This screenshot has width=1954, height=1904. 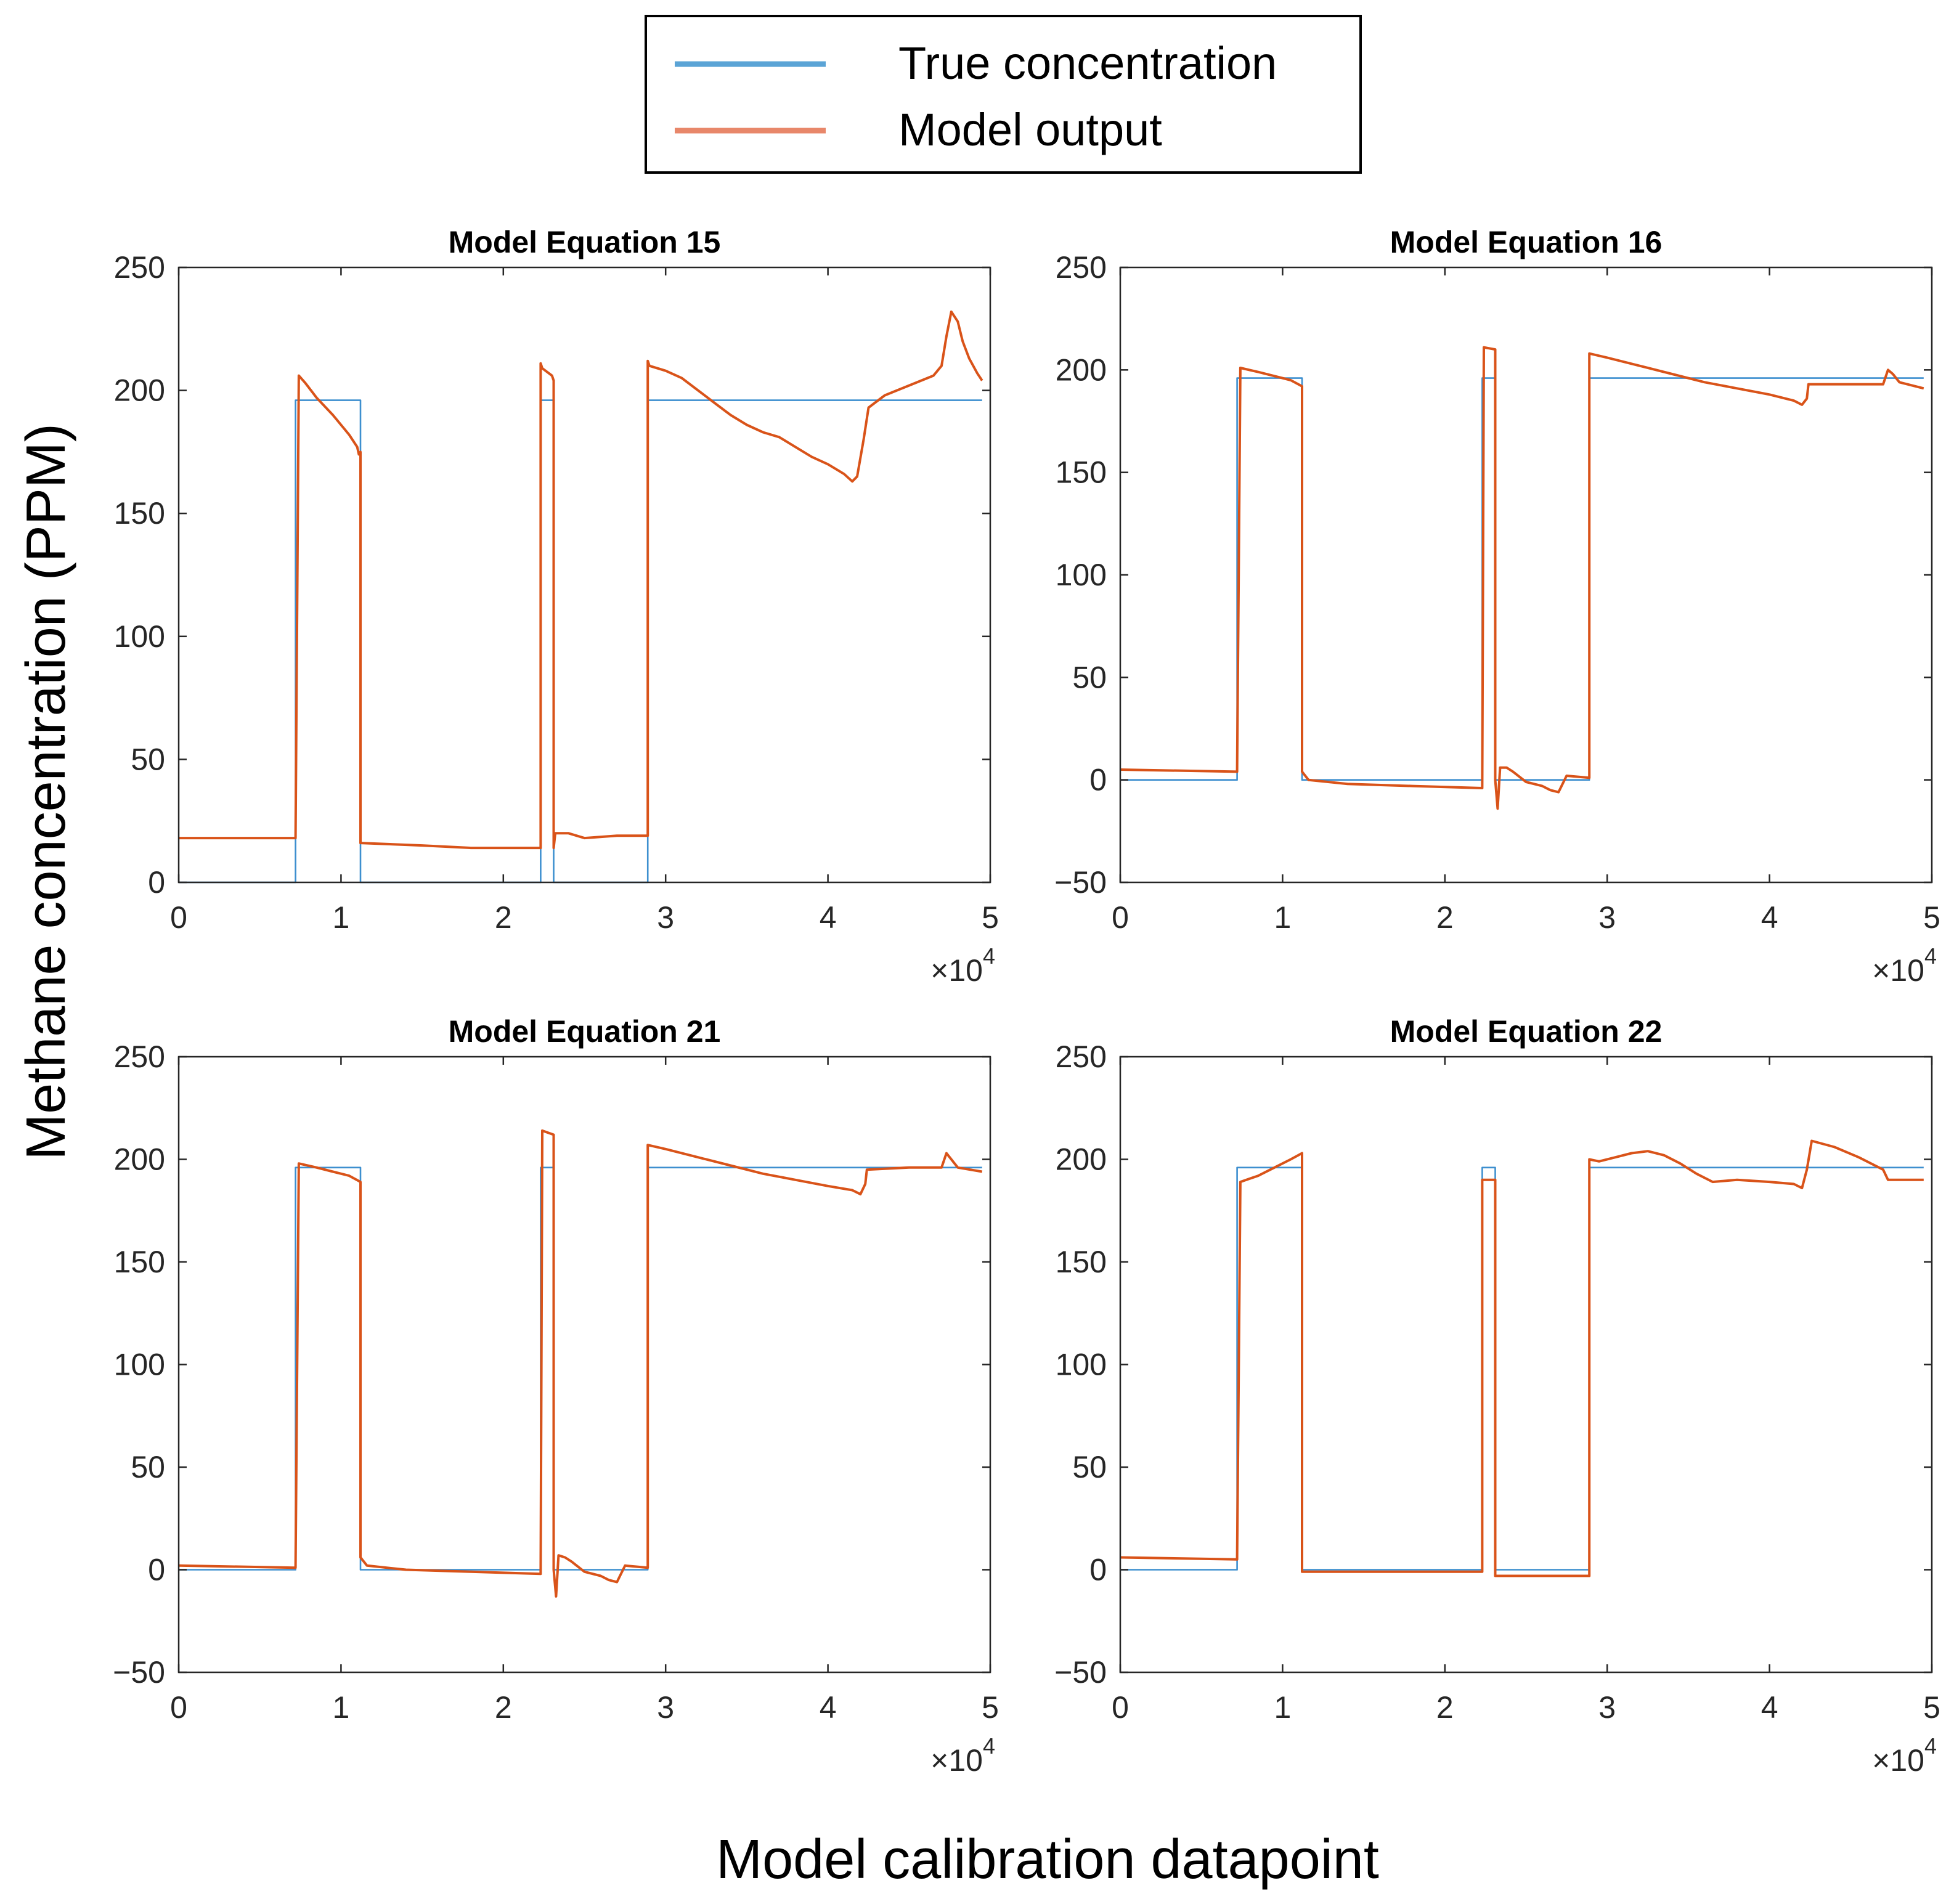 I want to click on figure-xlabel: Model calibration datapoint, so click(x=1047, y=1860).